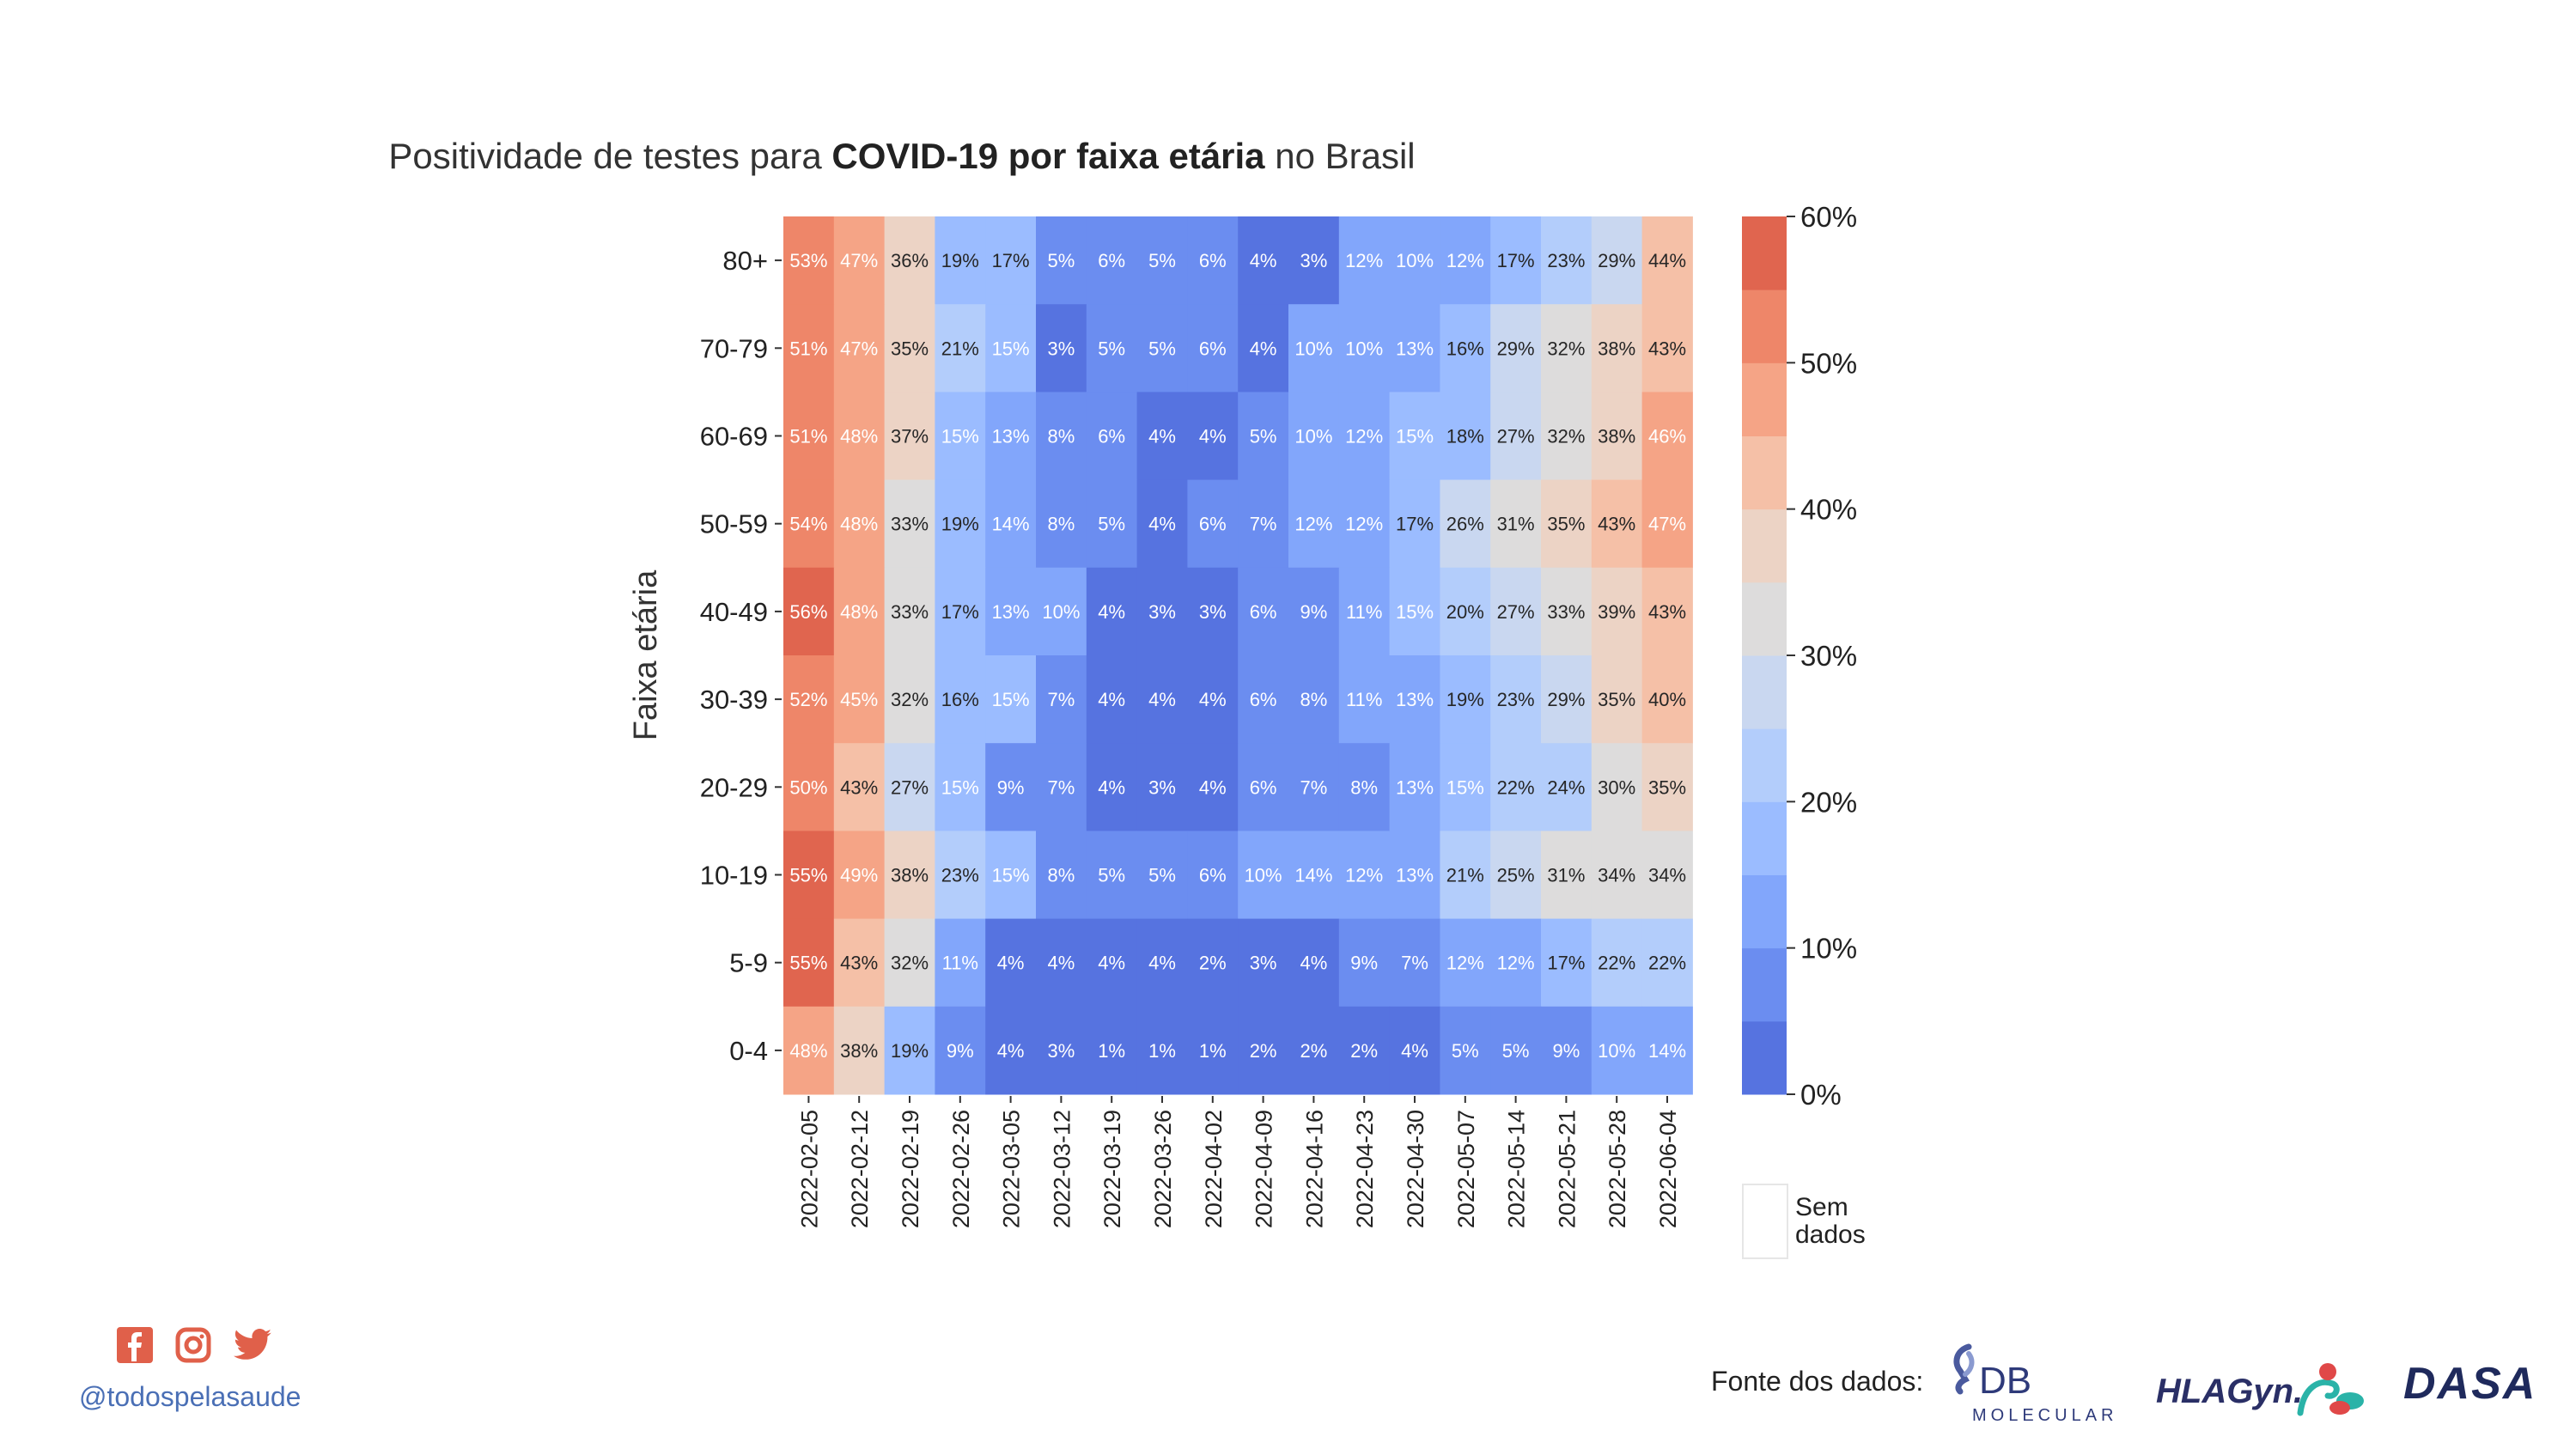  I want to click on cell-value-label: 38%, so click(859, 1051).